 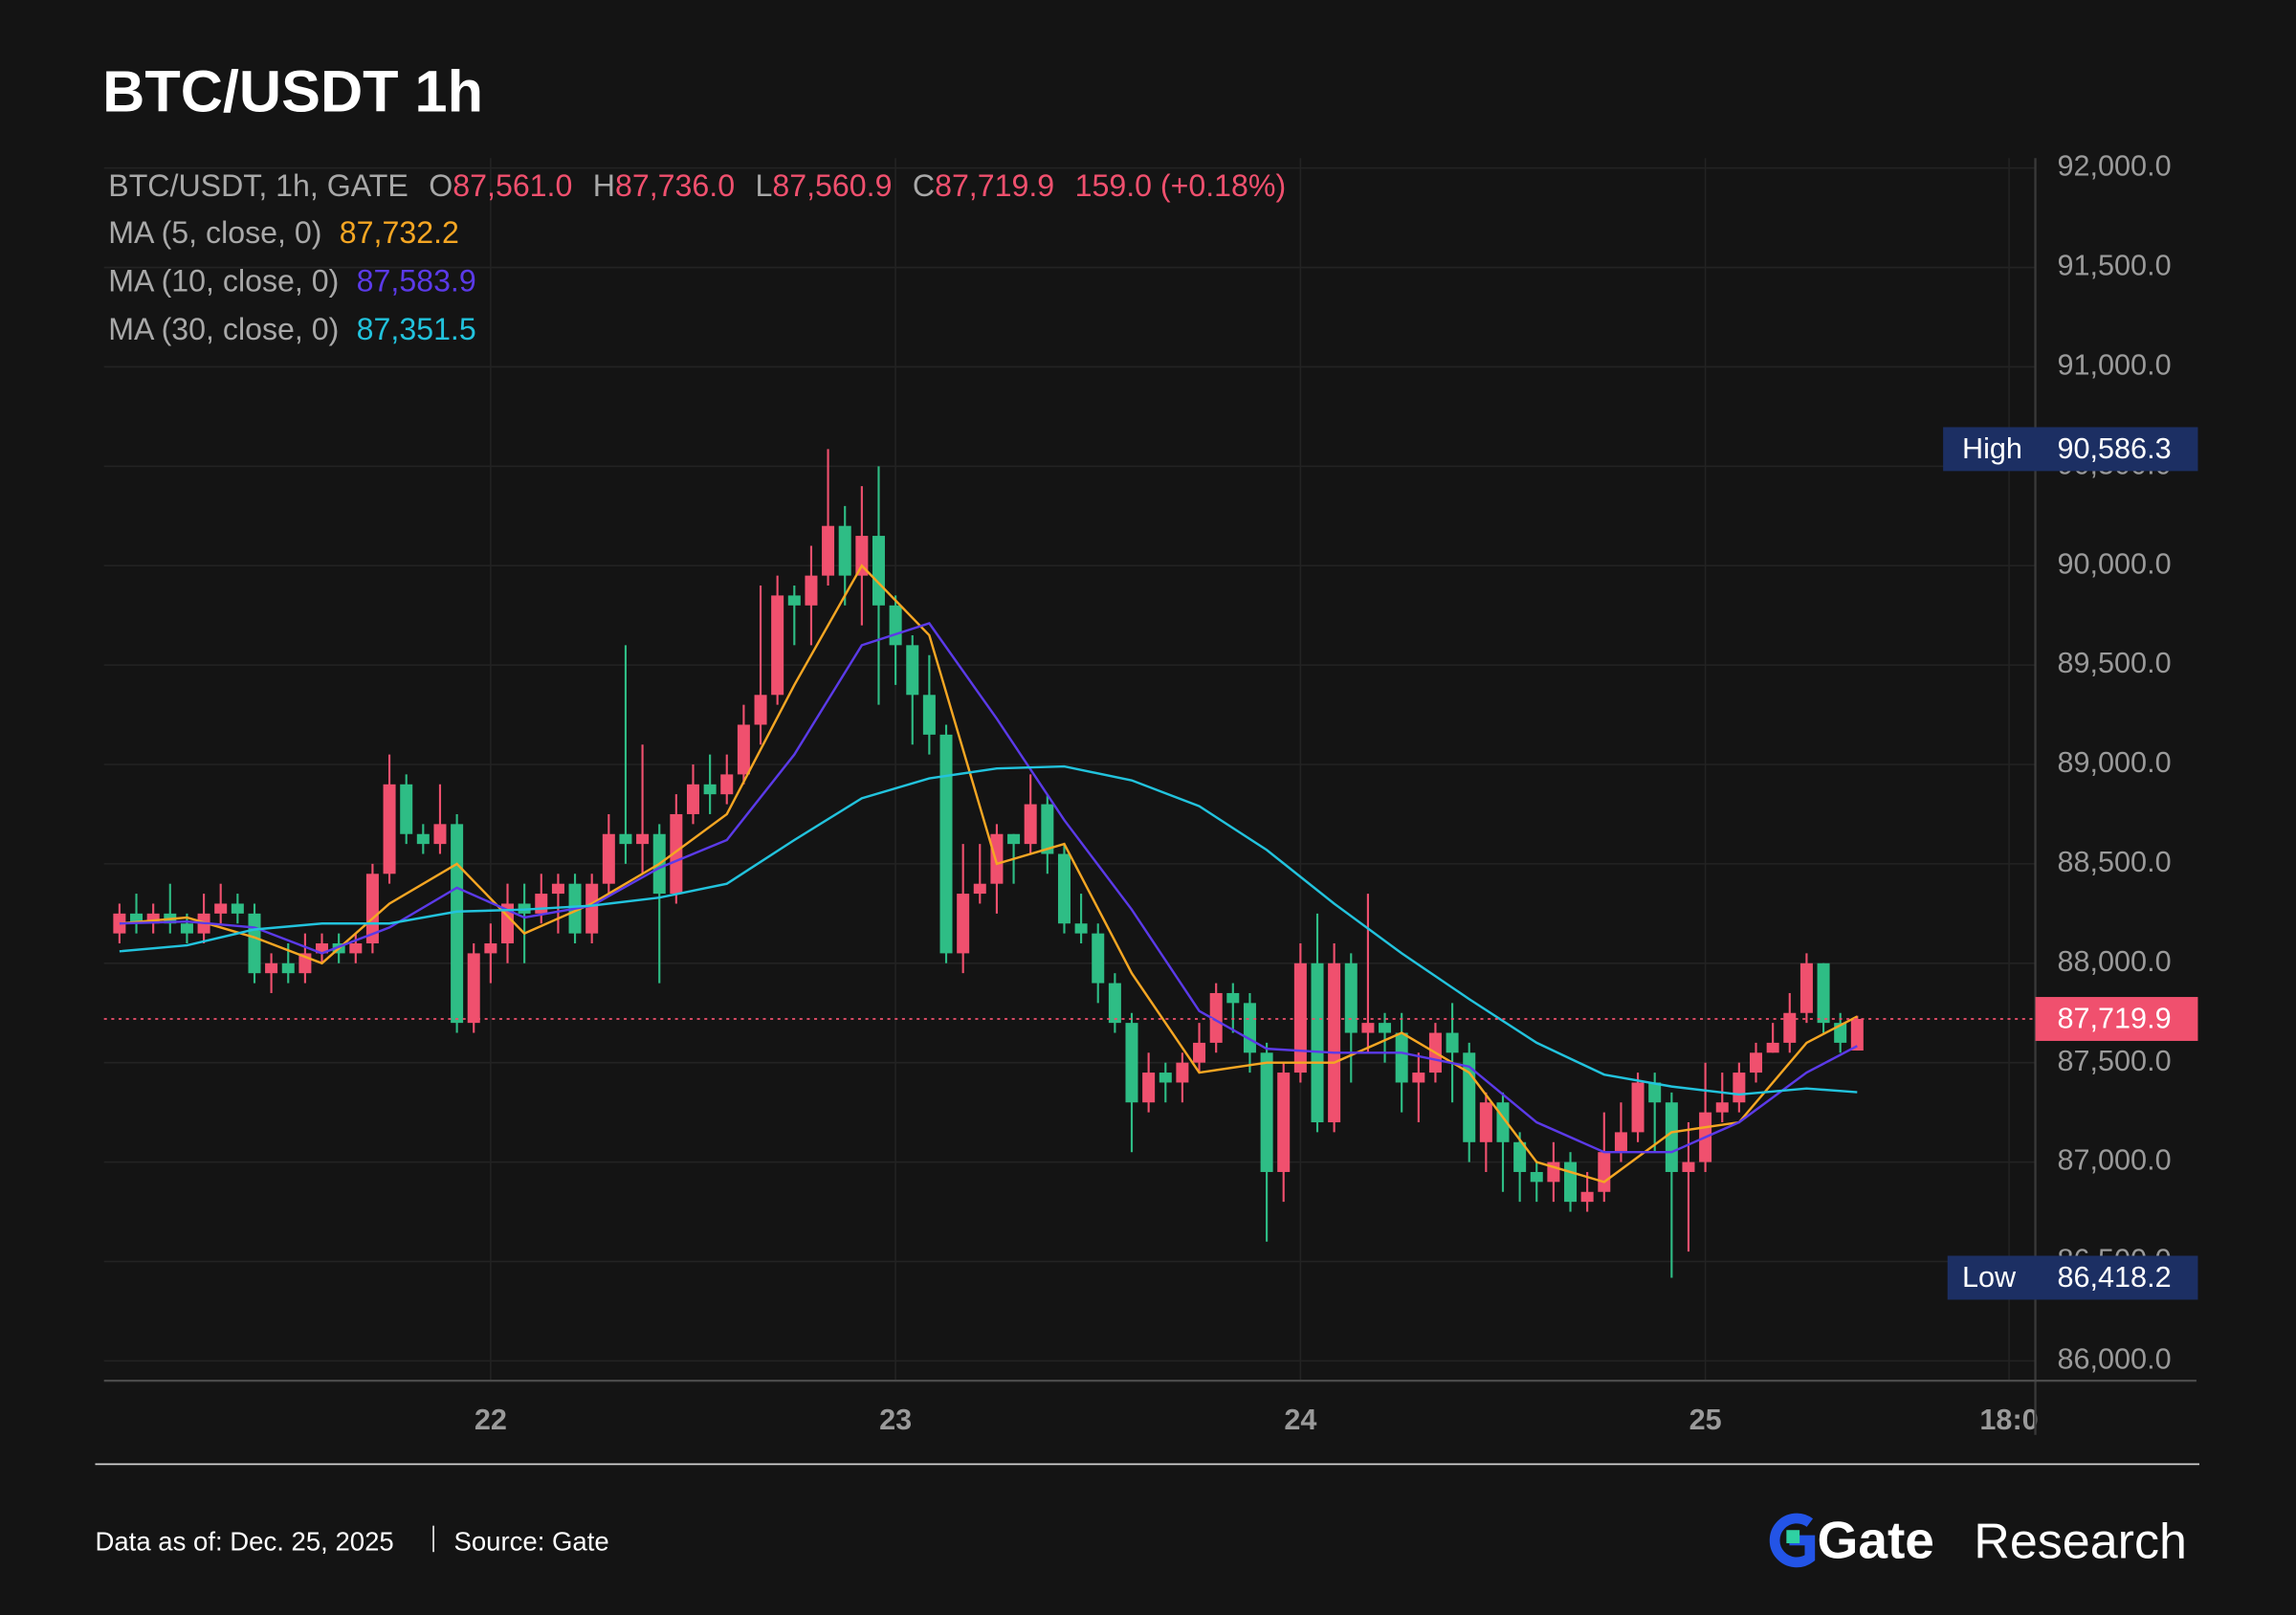 I want to click on y-tick-label: 88,000.0, so click(x=2115, y=961).